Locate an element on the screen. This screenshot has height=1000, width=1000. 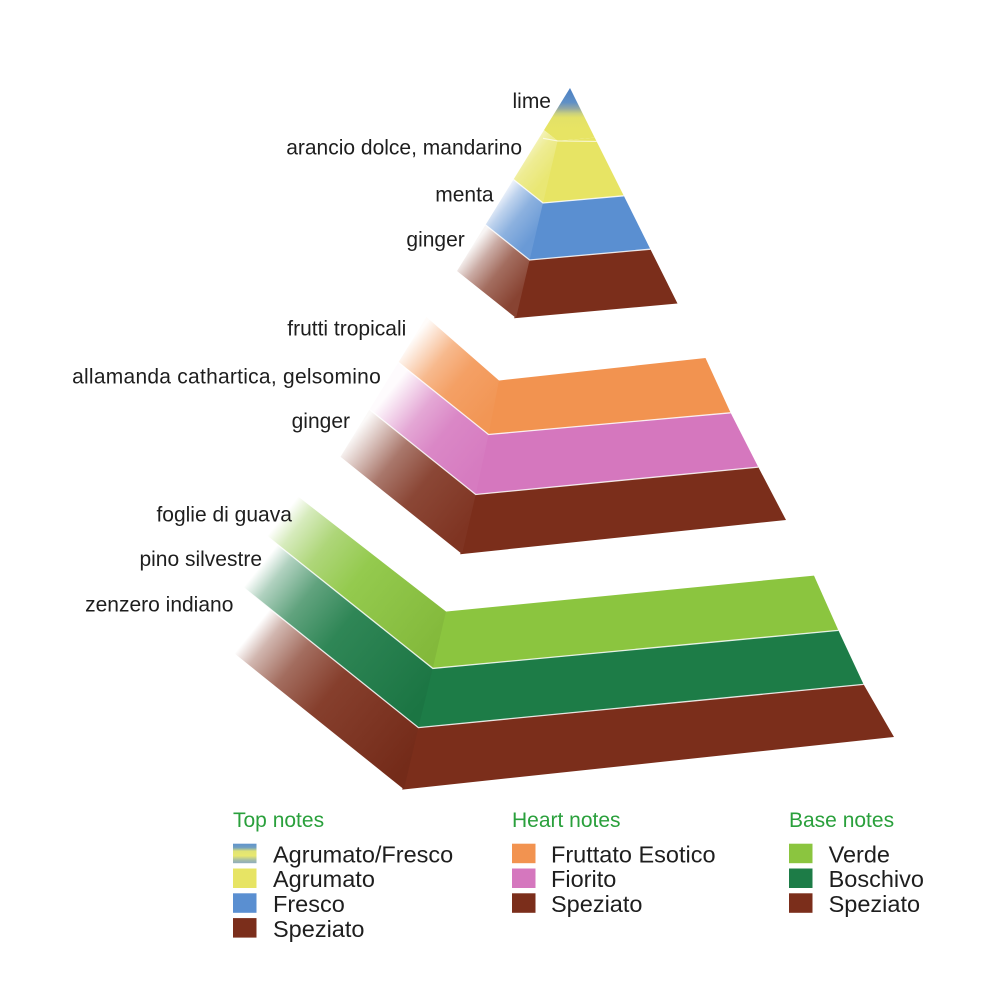
svg-text: zenzero indiano is located at coordinates (159, 604).